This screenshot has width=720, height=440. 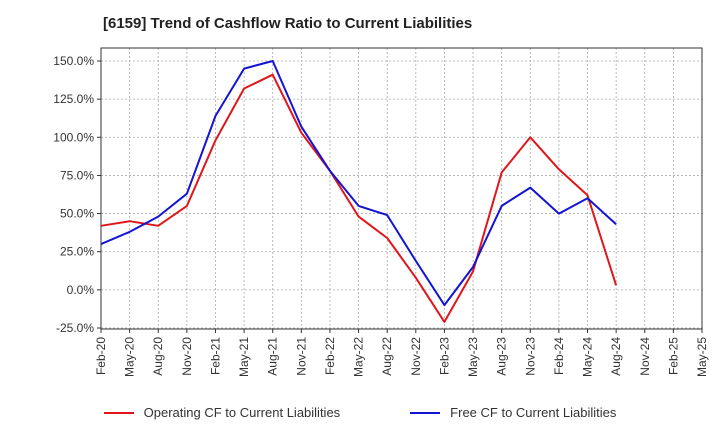 What do you see at coordinates (77, 252) in the screenshot?
I see `y-tick-label: 25.0%` at bounding box center [77, 252].